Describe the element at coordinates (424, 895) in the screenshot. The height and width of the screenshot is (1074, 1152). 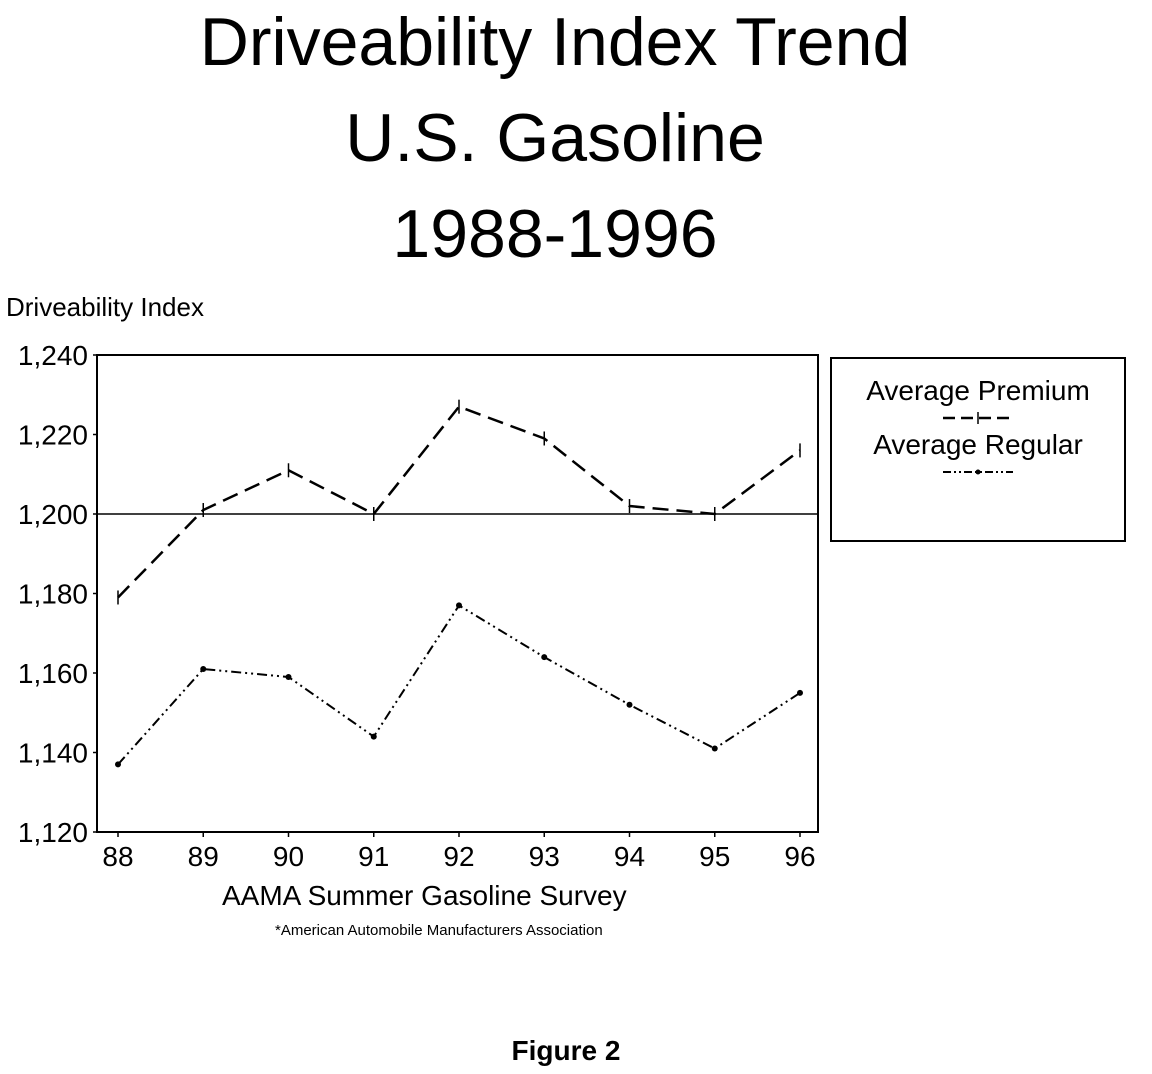
I see `x-axis-label: AAMA Summer Gasoline Survey` at that location.